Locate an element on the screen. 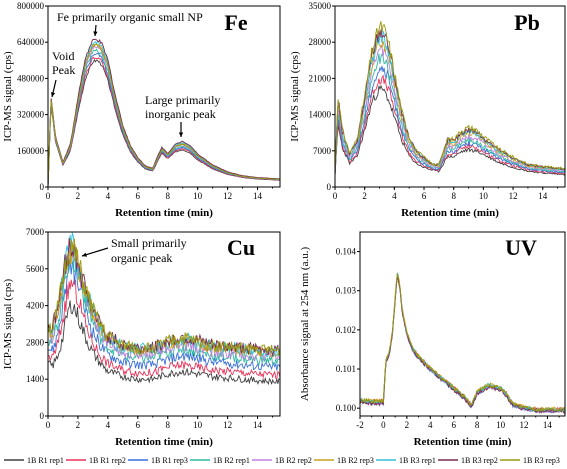 The image size is (567, 469). plot-frame is located at coordinates (462, 324).